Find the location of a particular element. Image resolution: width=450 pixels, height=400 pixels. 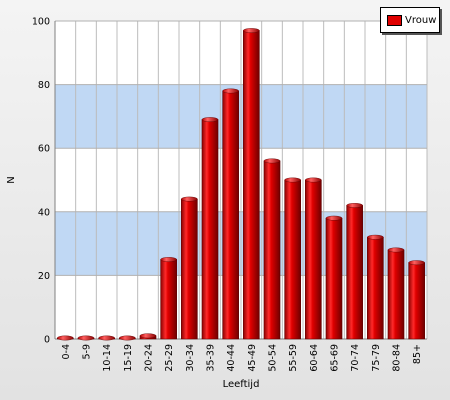

legend: Vrouw is located at coordinates (410, 20).